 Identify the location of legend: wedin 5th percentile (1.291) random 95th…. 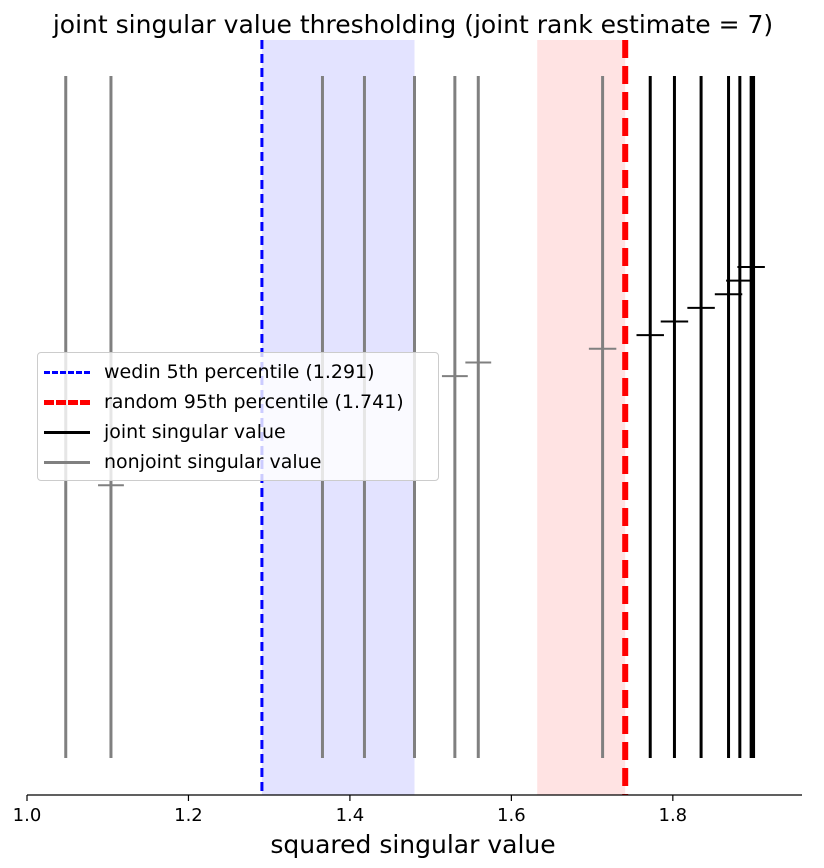
(238, 416).